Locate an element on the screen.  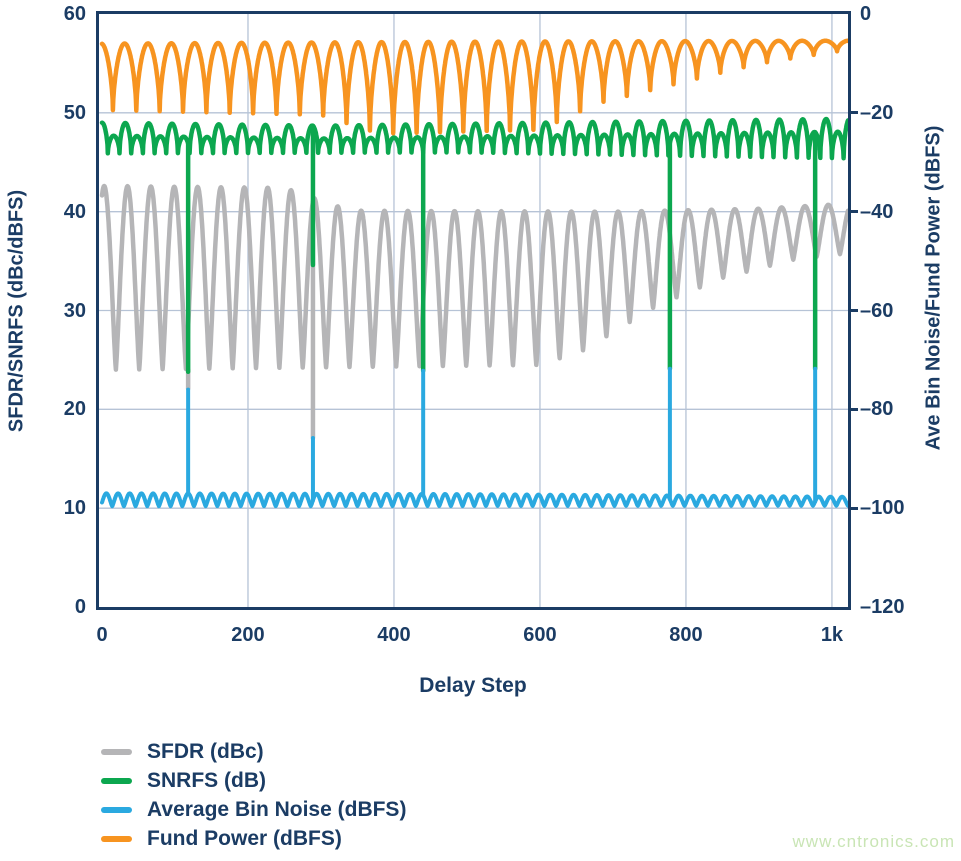
legend-label: Fund Power (dBFS) is located at coordinates (244, 838).